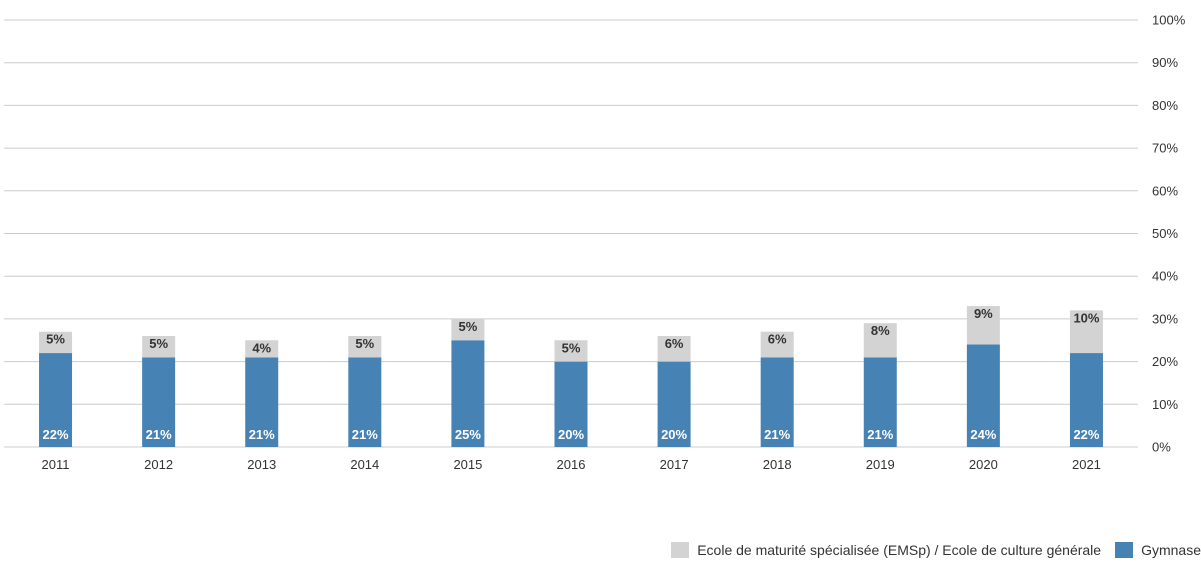 The width and height of the screenshot is (1201, 564). I want to click on y-tick-label: 10%, so click(1165, 404).